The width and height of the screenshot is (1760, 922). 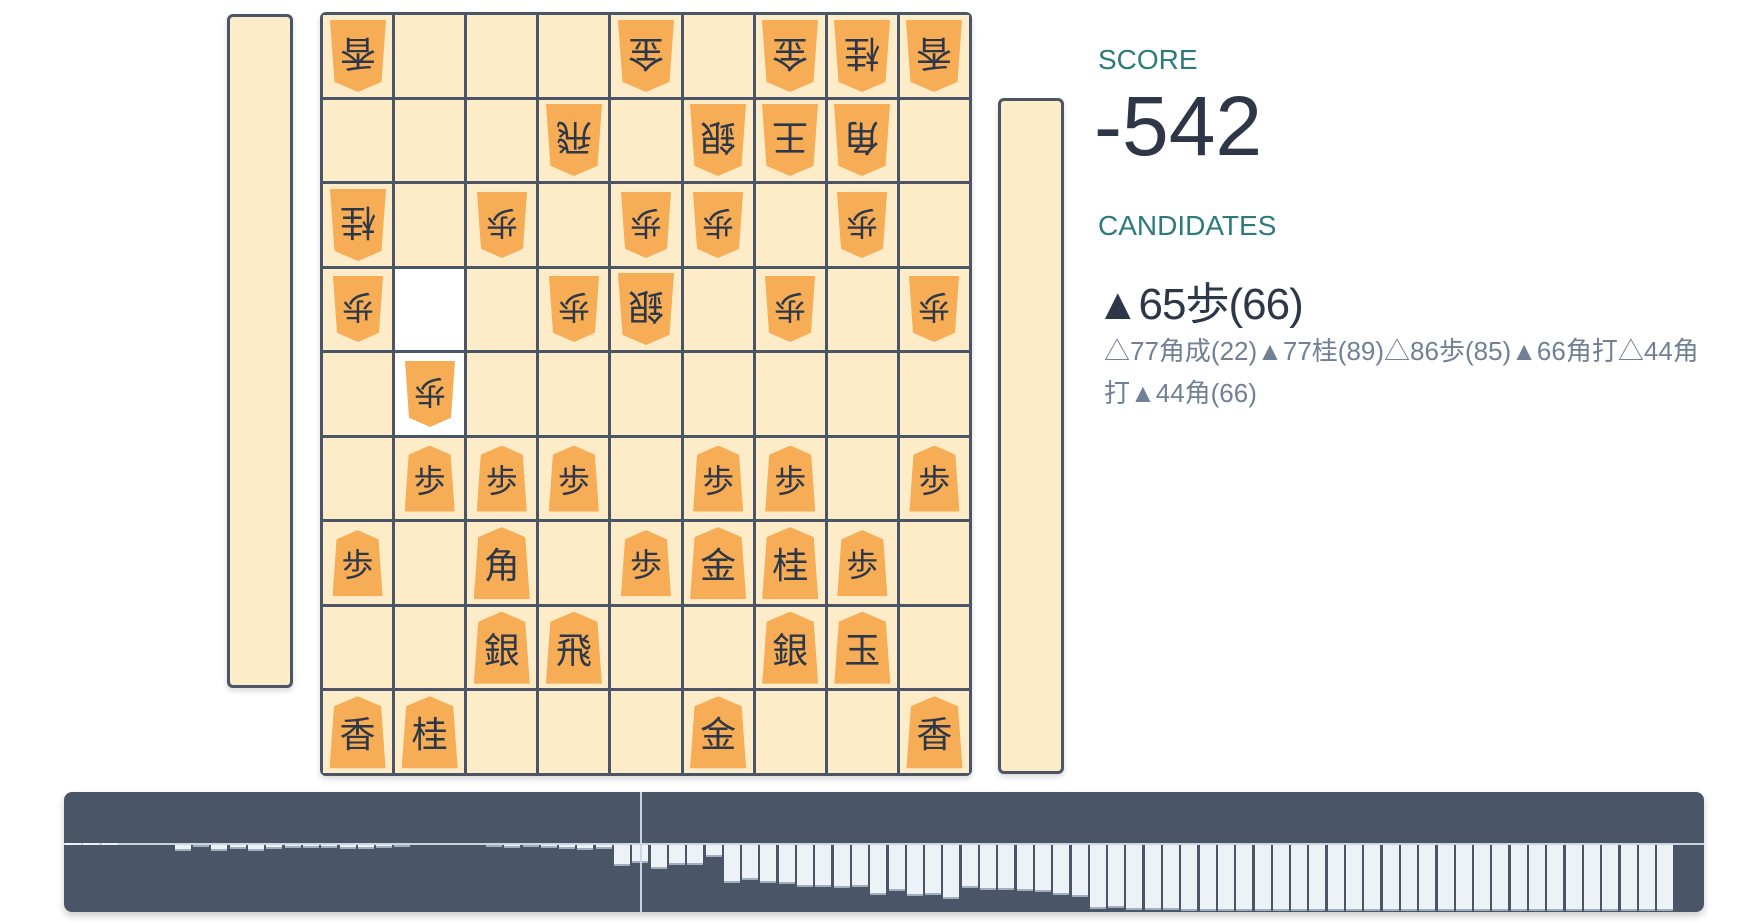 What do you see at coordinates (934, 732) in the screenshot?
I see `board-square: 香` at bounding box center [934, 732].